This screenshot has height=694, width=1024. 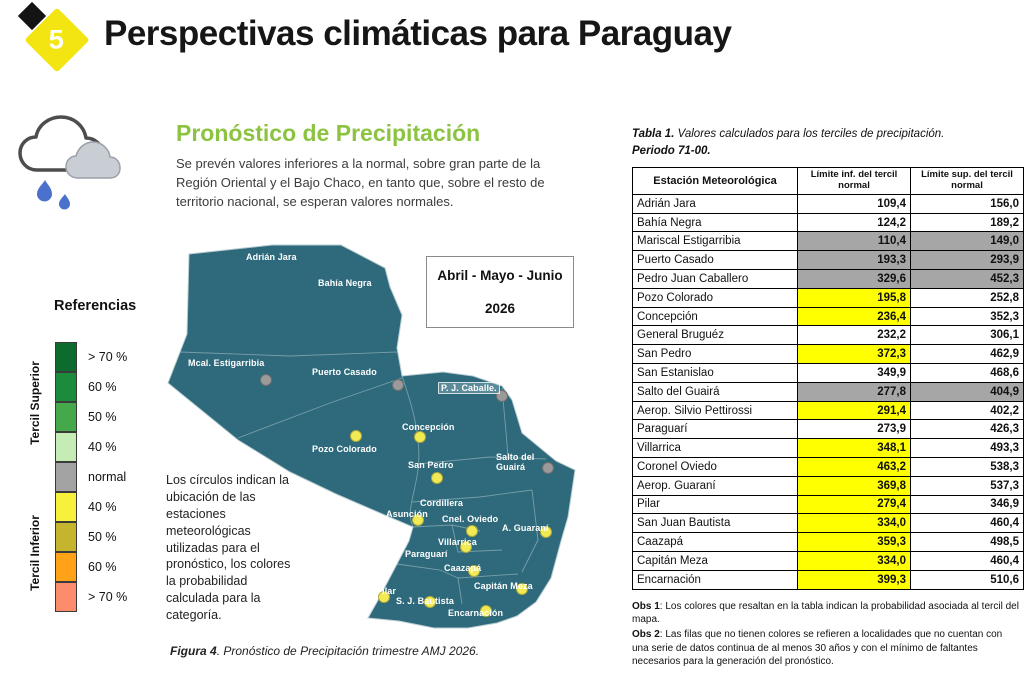 I want to click on station-name-cell: Pilar, so click(x=715, y=504).